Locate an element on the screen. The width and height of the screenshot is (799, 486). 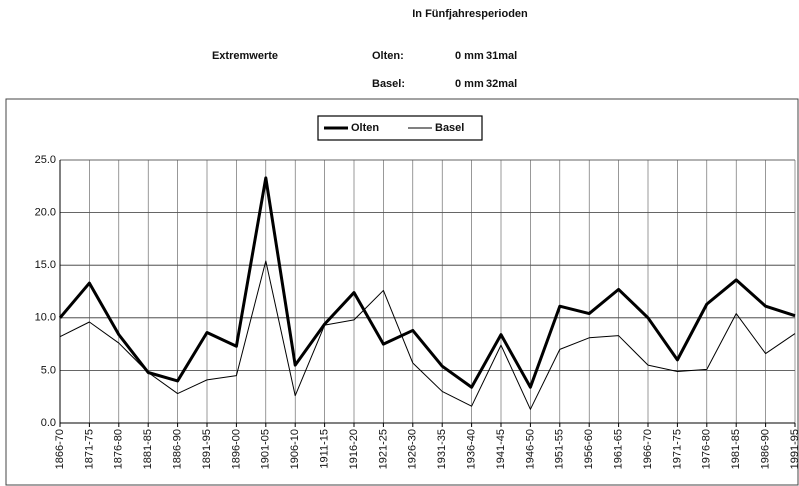
y-tick-label: 20.0 is located at coordinates (45, 213).